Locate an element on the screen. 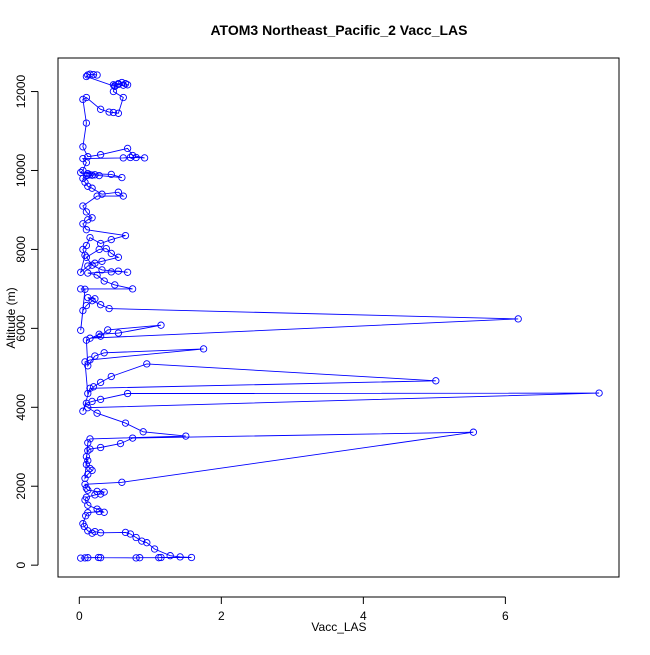 This screenshot has width=650, height=655. x-tick-label: 4 is located at coordinates (363, 616).